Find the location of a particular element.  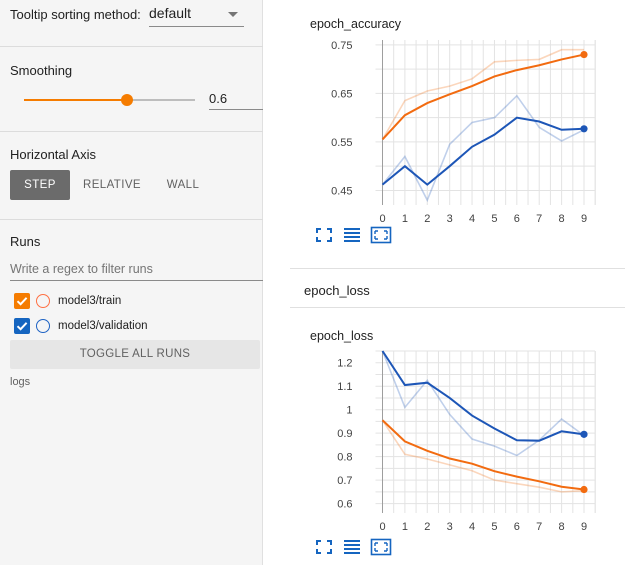

run-label-validation: model3/validation is located at coordinates (103, 326).